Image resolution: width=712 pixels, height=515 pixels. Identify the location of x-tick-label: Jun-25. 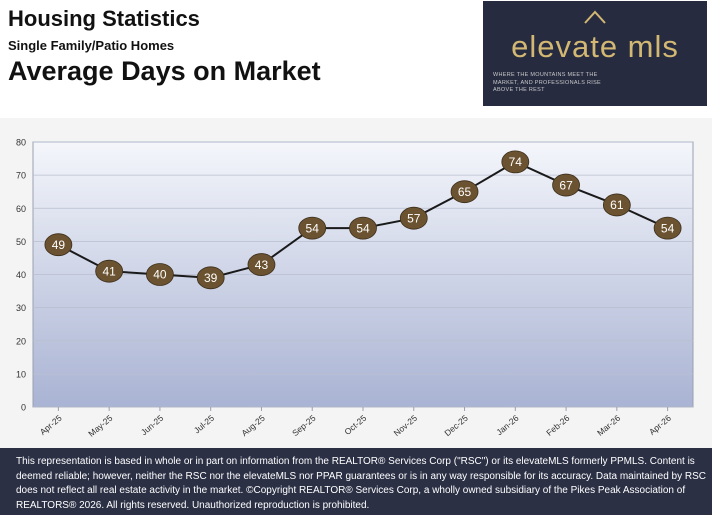
(152, 425).